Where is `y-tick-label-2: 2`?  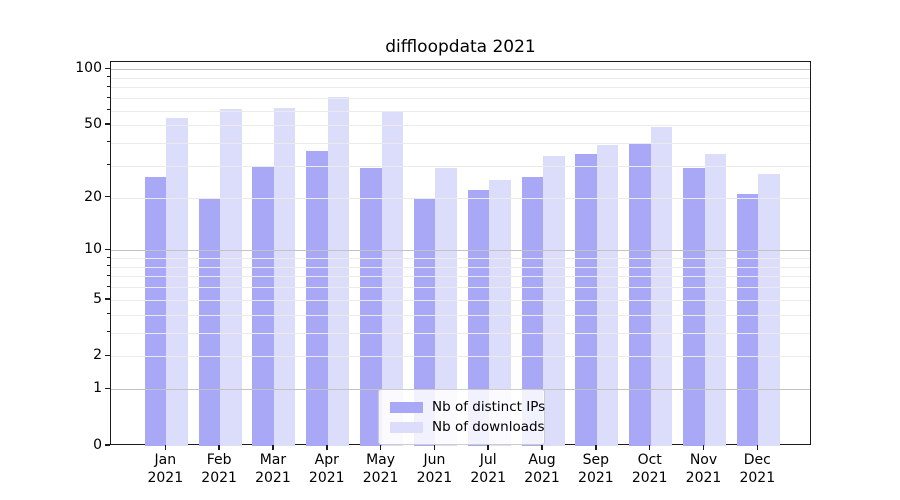 y-tick-label-2: 2 is located at coordinates (97, 355).